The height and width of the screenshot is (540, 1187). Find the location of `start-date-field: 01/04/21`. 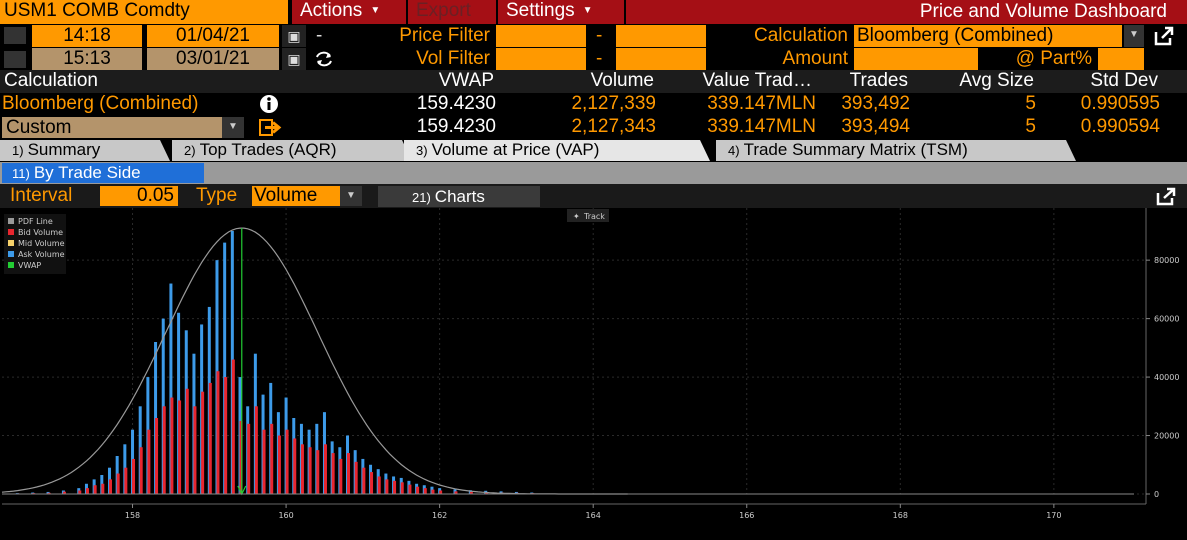

start-date-field: 01/04/21 is located at coordinates (213, 36).